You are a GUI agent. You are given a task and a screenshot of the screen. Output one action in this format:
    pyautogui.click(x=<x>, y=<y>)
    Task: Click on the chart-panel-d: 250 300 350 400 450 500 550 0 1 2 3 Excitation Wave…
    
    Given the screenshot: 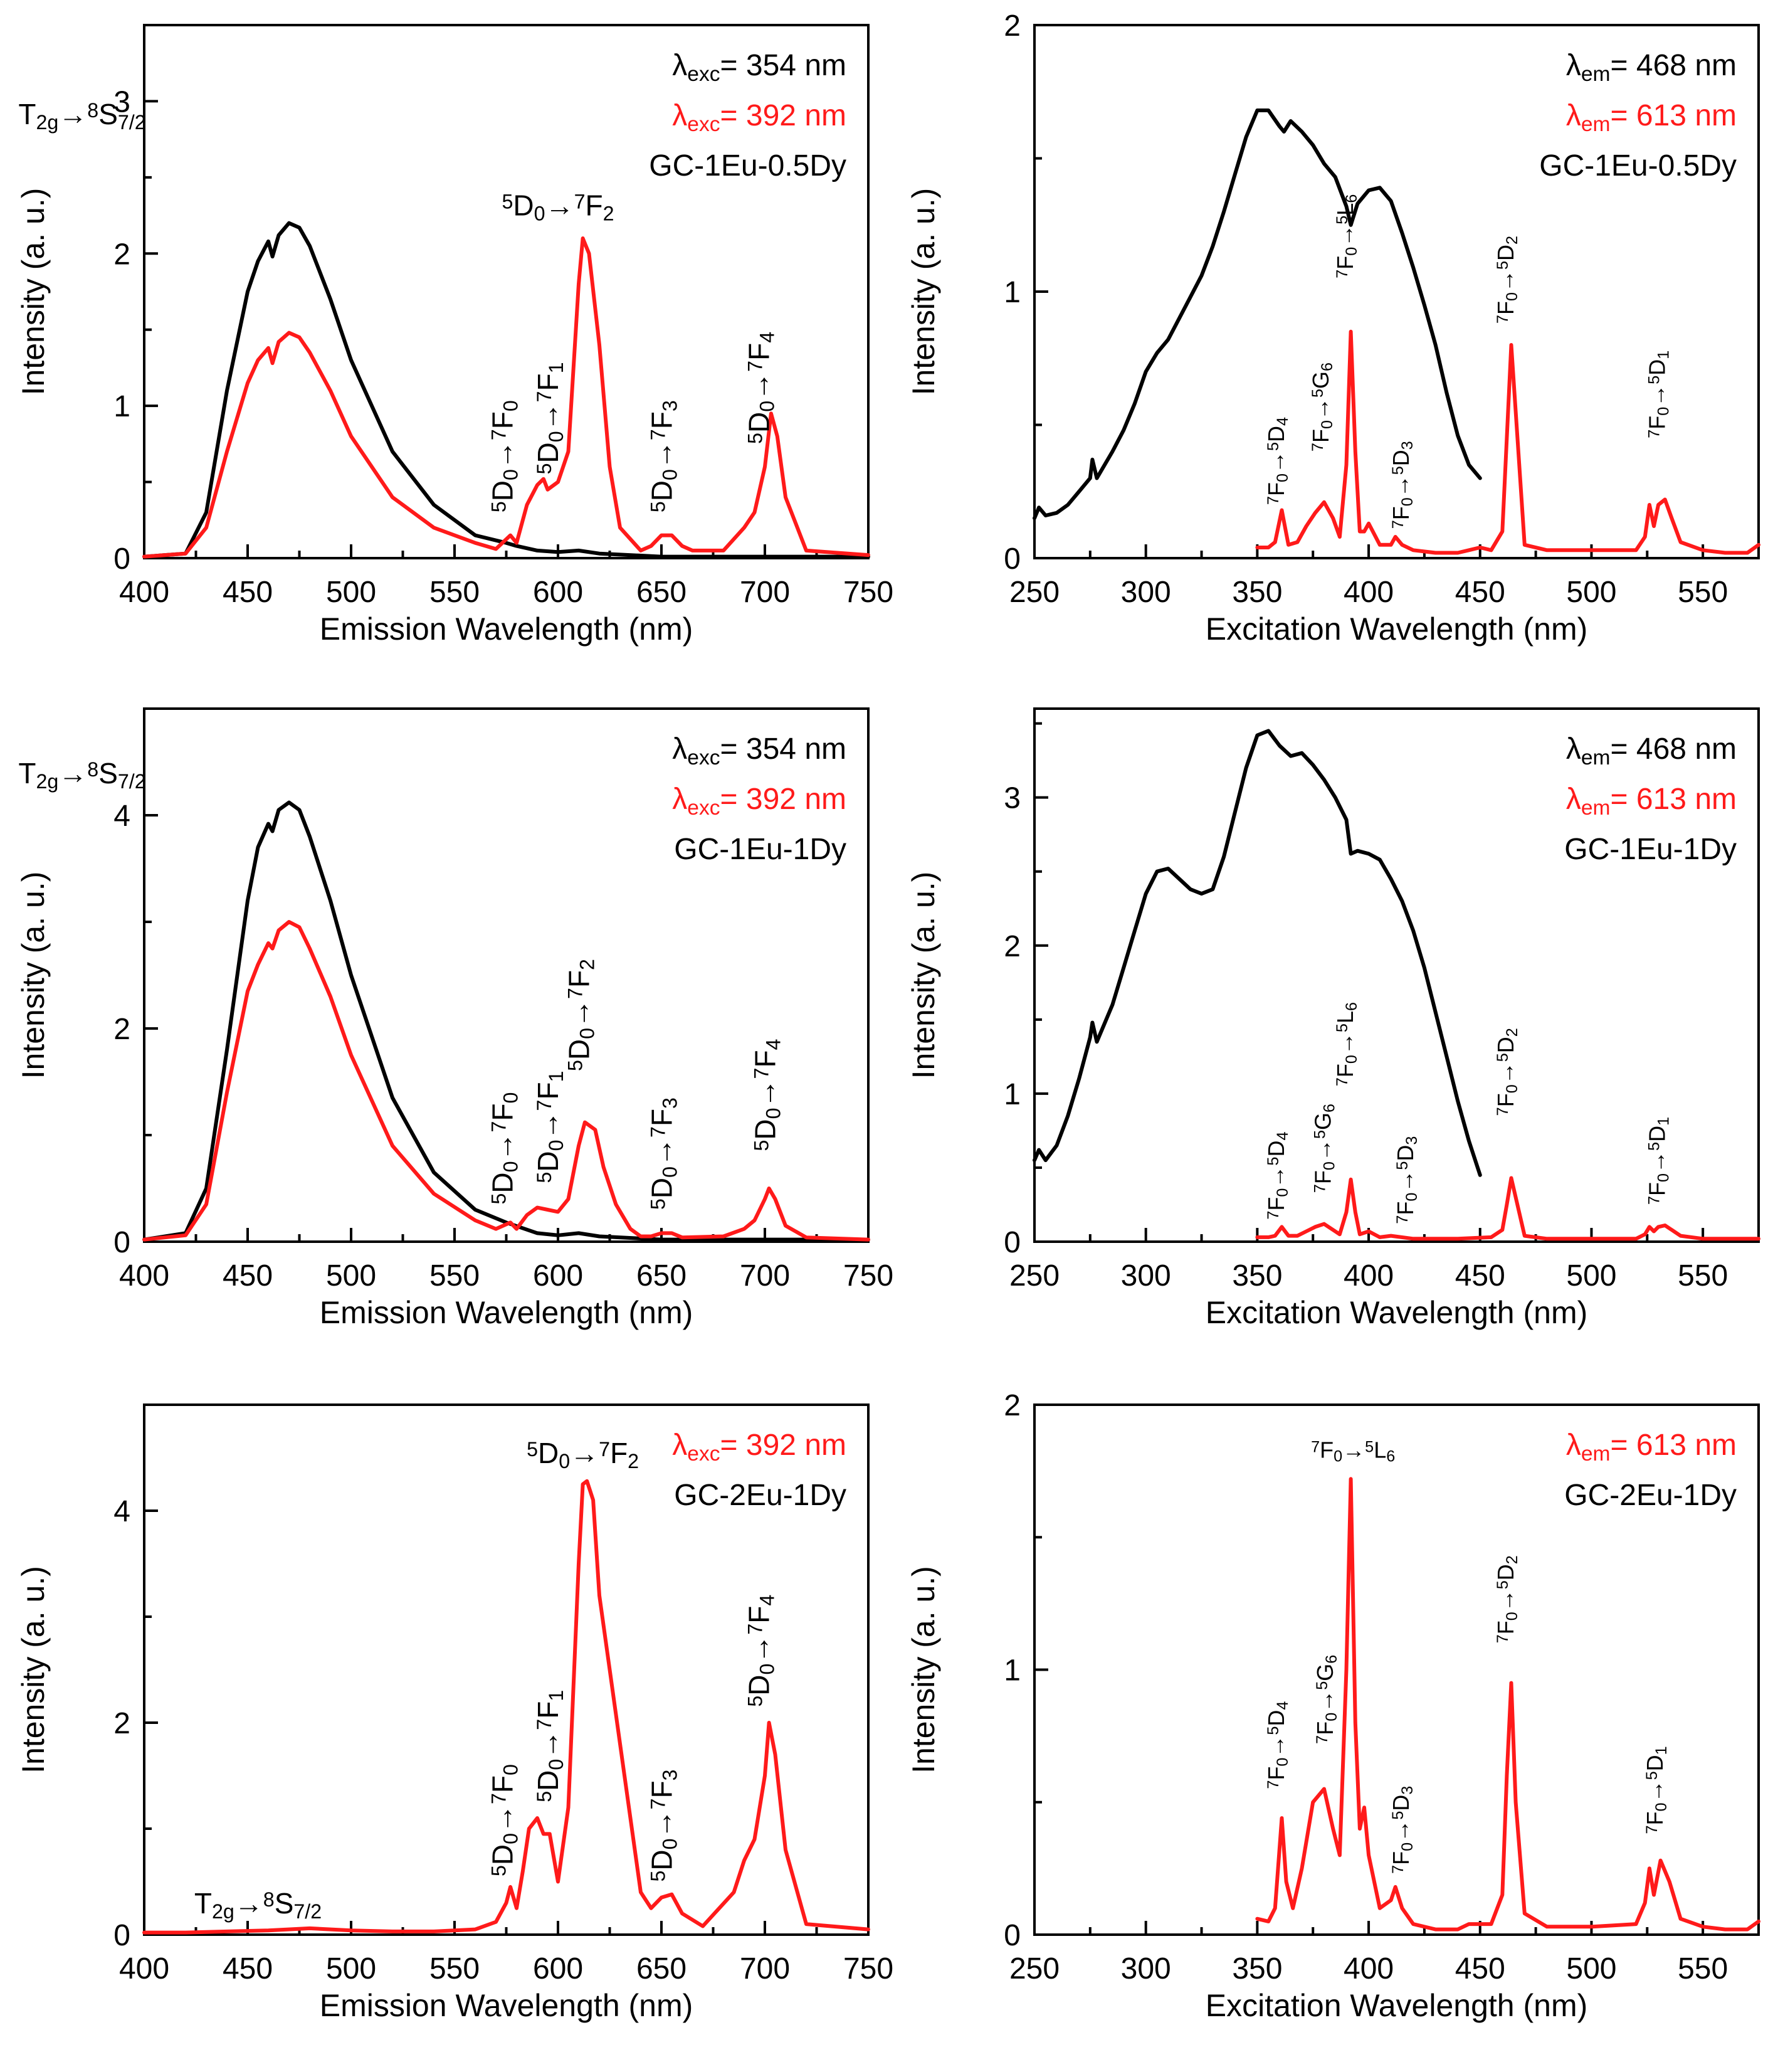 What is the action you would take?
    pyautogui.click(x=1333, y=1018)
    